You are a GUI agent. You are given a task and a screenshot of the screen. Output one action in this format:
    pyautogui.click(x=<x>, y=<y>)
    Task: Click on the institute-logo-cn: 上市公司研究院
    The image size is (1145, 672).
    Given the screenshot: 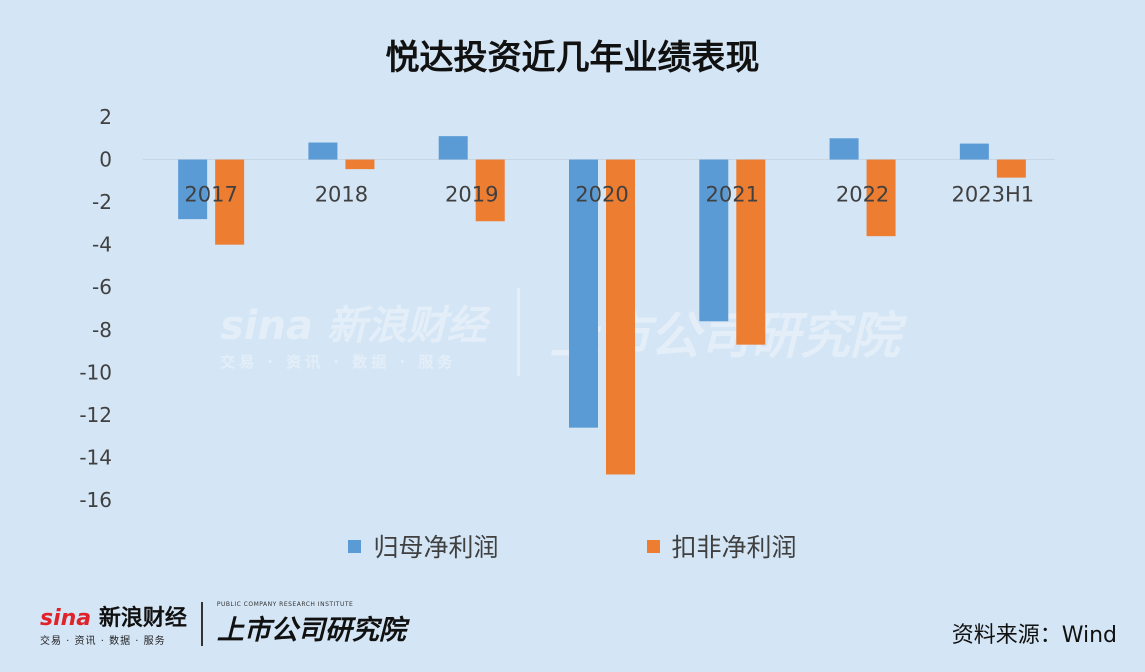 What is the action you would take?
    pyautogui.click(x=311, y=630)
    